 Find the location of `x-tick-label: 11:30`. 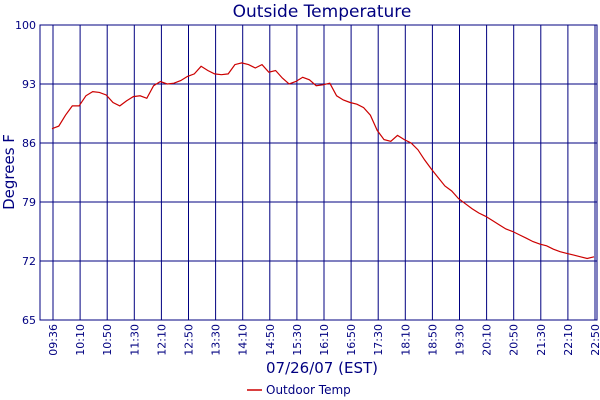

x-tick-label: 11:30 is located at coordinates (134, 340).